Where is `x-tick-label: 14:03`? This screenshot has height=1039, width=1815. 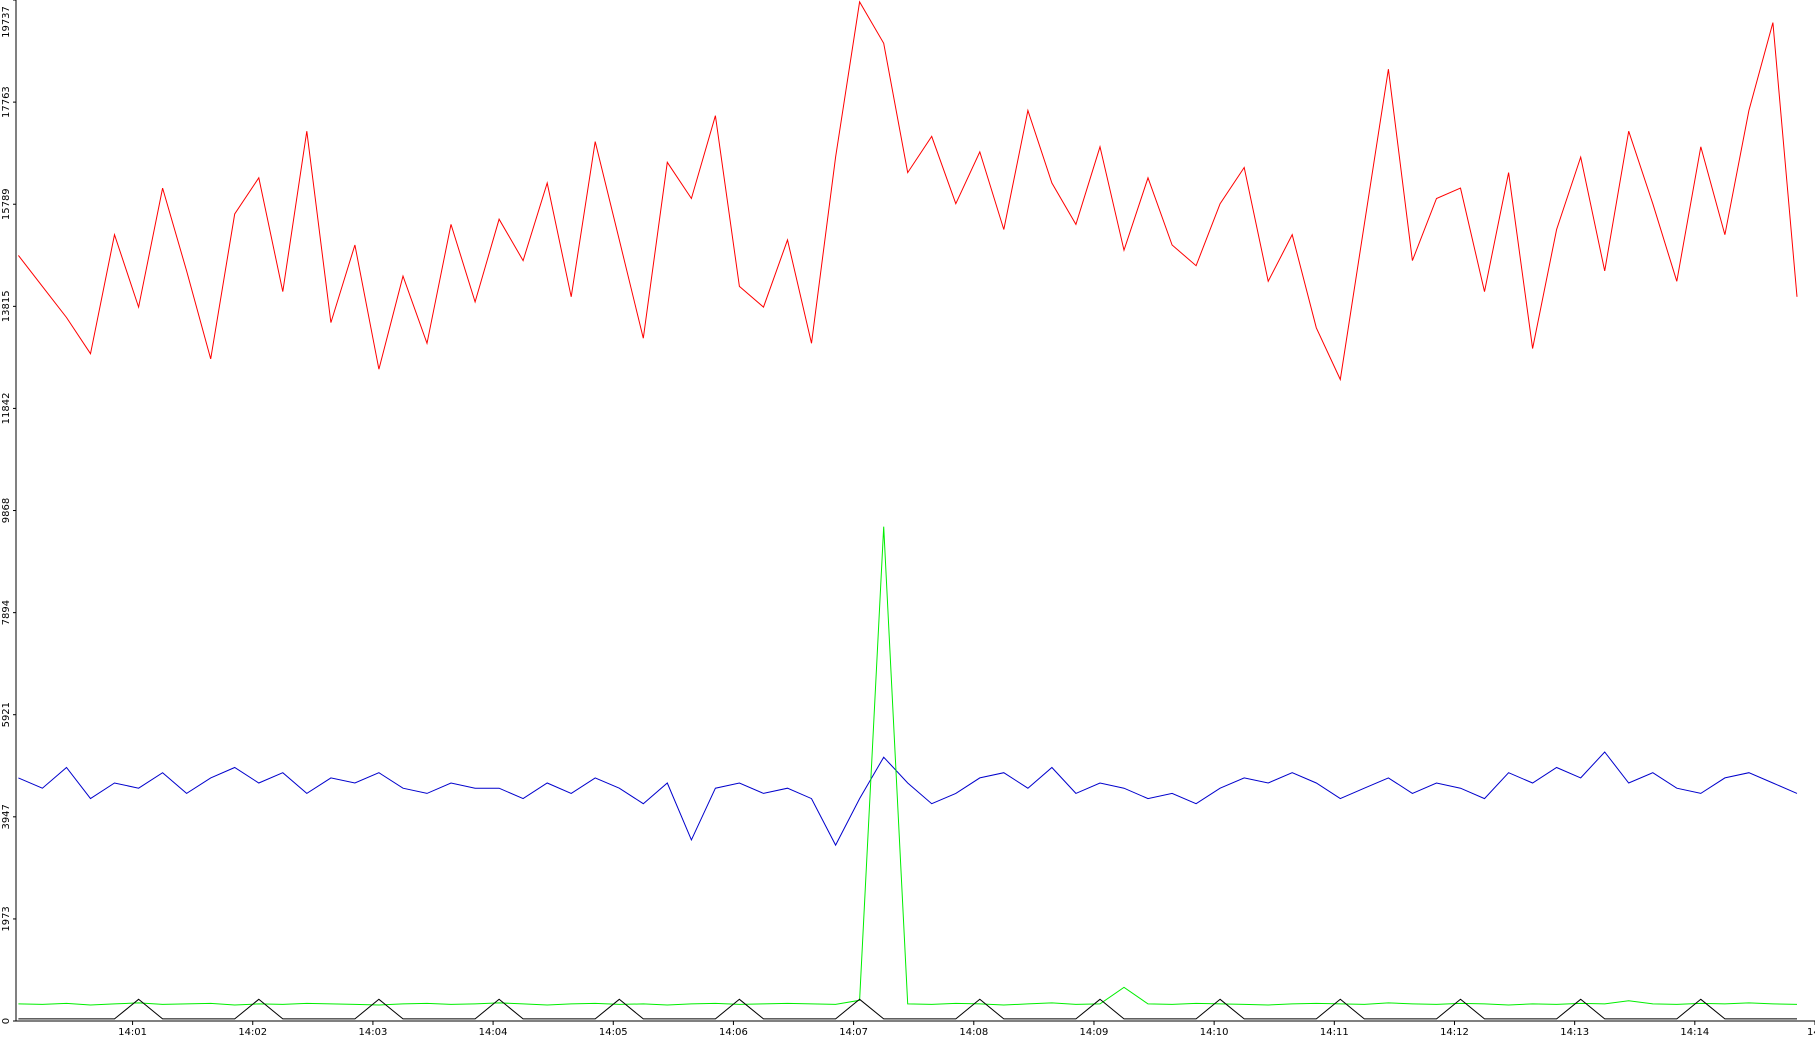 x-tick-label: 14:03 is located at coordinates (373, 1032).